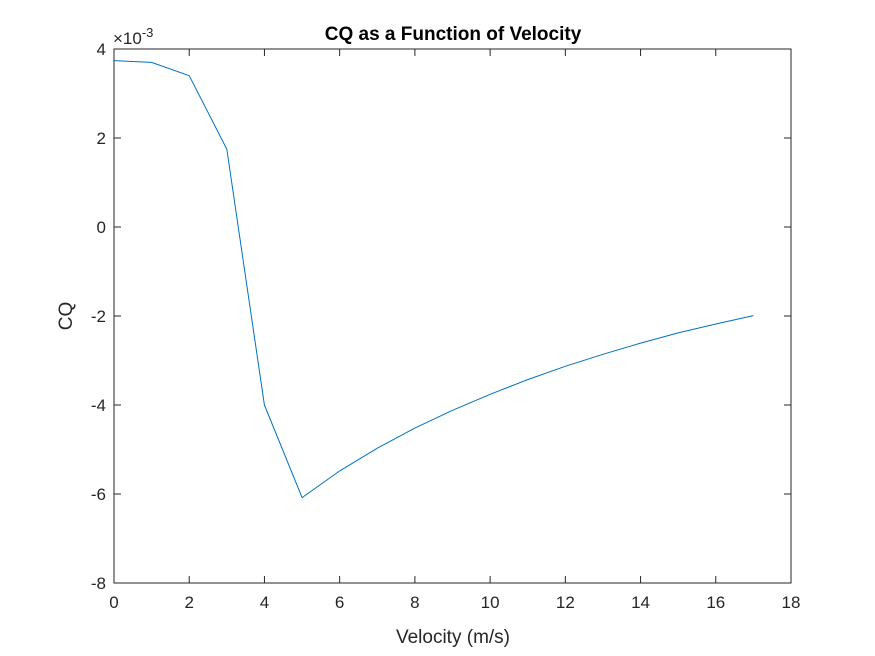  What do you see at coordinates (565, 602) in the screenshot?
I see `x-tick-label: 12` at bounding box center [565, 602].